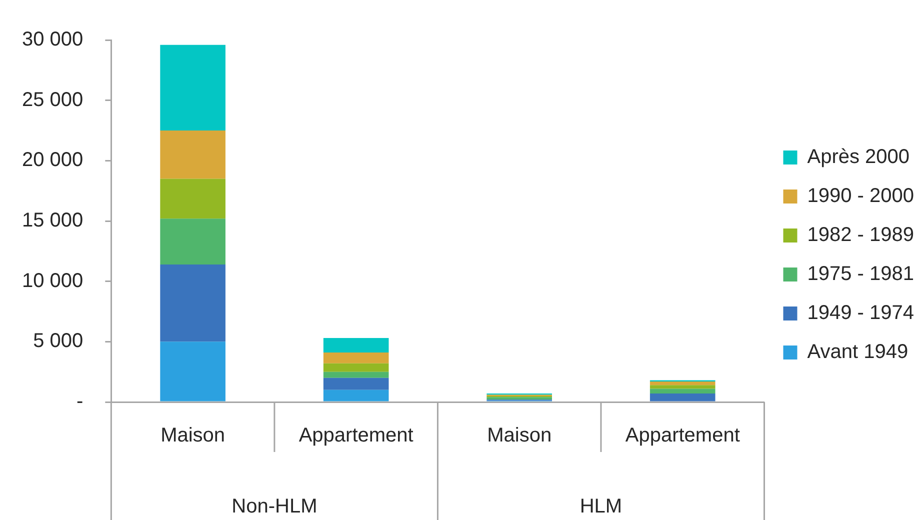  Describe the element at coordinates (857, 352) in the screenshot. I see `legend-label: Avant 1949` at that location.